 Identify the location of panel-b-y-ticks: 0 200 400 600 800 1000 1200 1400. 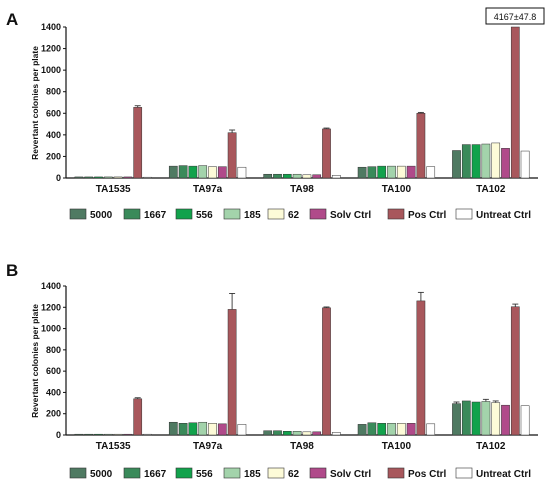
(53, 360).